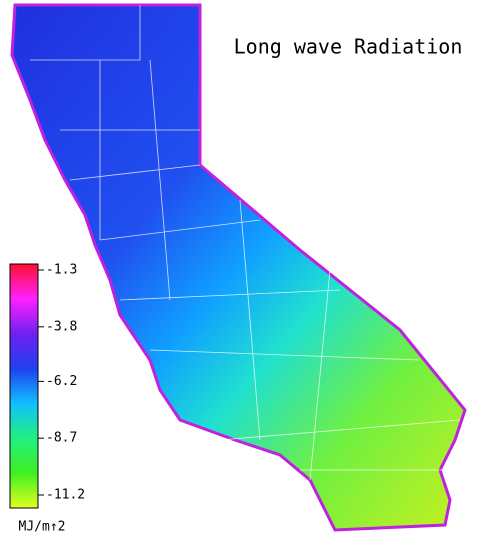  Describe the element at coordinates (61, 270) in the screenshot. I see `colorbar-tick-label: -1.3` at that location.